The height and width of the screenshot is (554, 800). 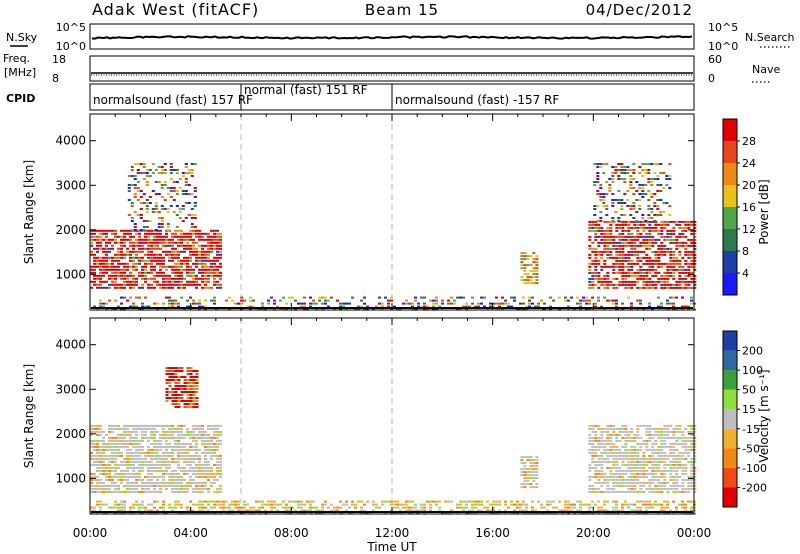 What do you see at coordinates (29, 416) in the screenshot?
I see `velocity-ylabel: Slant Range [km]` at bounding box center [29, 416].